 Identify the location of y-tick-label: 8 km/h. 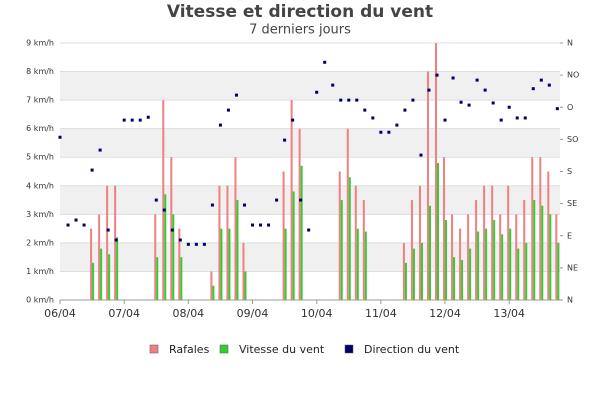
(40, 71).